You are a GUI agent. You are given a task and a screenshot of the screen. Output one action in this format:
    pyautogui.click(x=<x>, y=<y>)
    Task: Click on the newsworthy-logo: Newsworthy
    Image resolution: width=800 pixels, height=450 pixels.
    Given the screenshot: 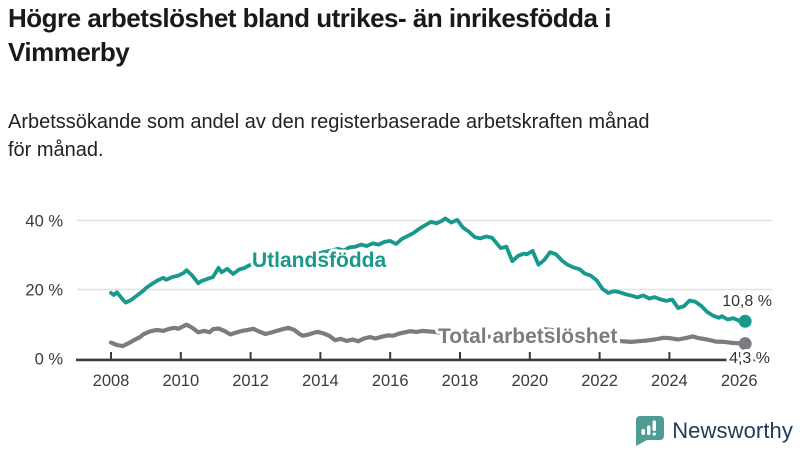 What is the action you would take?
    pyautogui.click(x=714, y=430)
    